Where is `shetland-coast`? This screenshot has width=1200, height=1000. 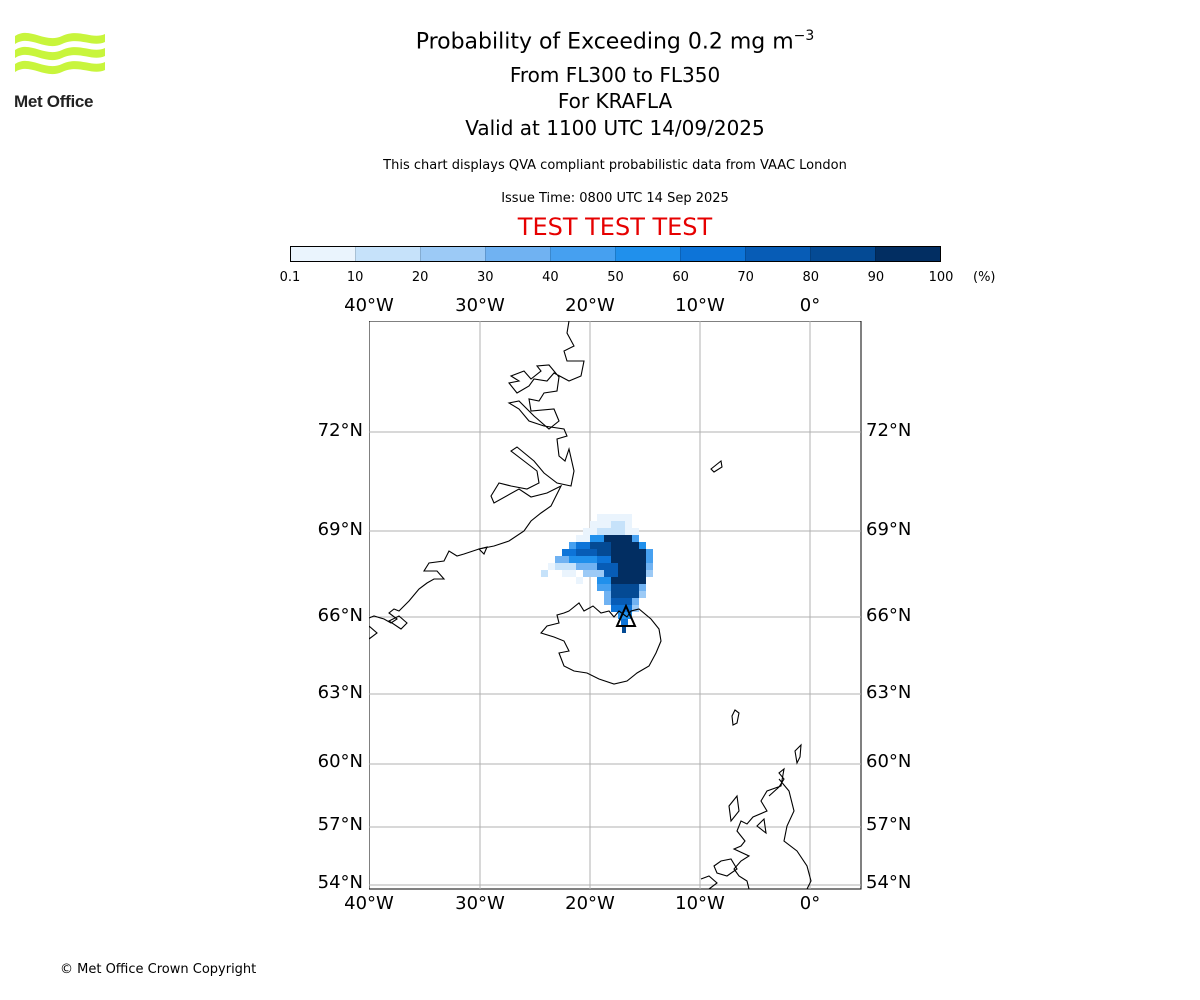 shetland-coast is located at coordinates (798, 754).